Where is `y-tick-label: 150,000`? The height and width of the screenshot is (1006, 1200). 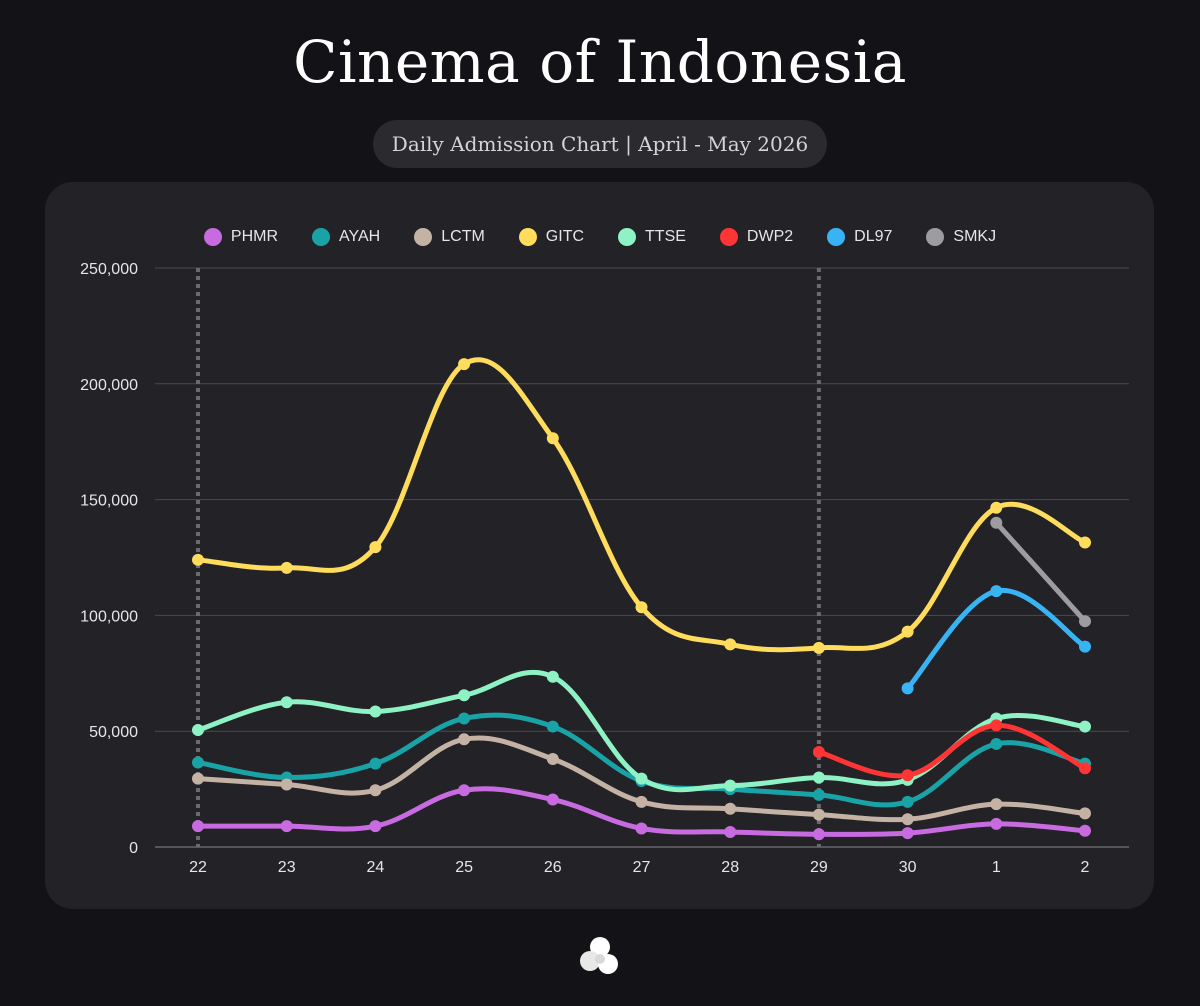 y-tick-label: 150,000 is located at coordinates (109, 501).